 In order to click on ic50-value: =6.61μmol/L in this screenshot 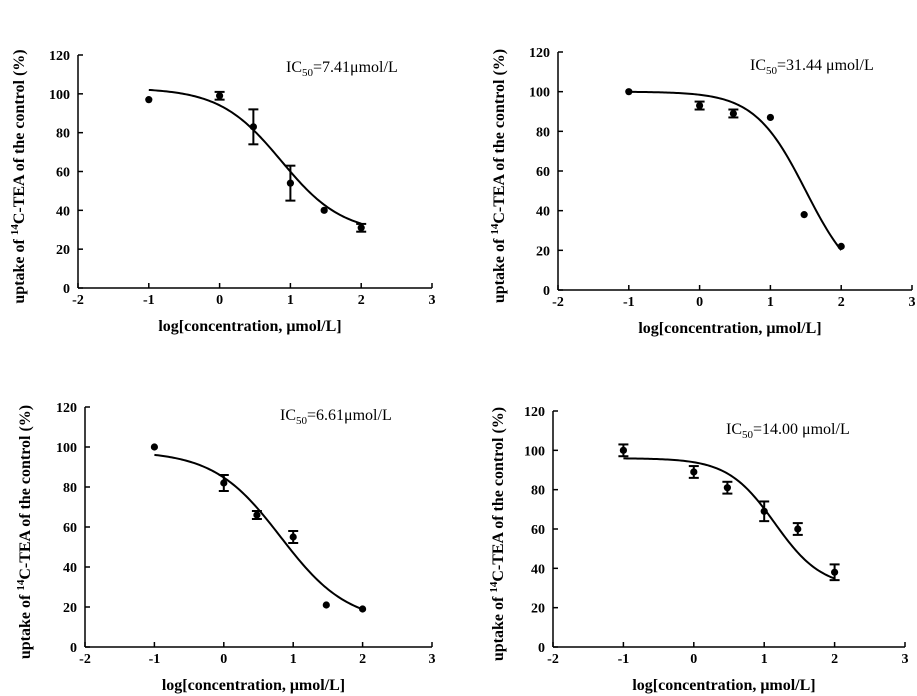, I will do `click(349, 415)`.